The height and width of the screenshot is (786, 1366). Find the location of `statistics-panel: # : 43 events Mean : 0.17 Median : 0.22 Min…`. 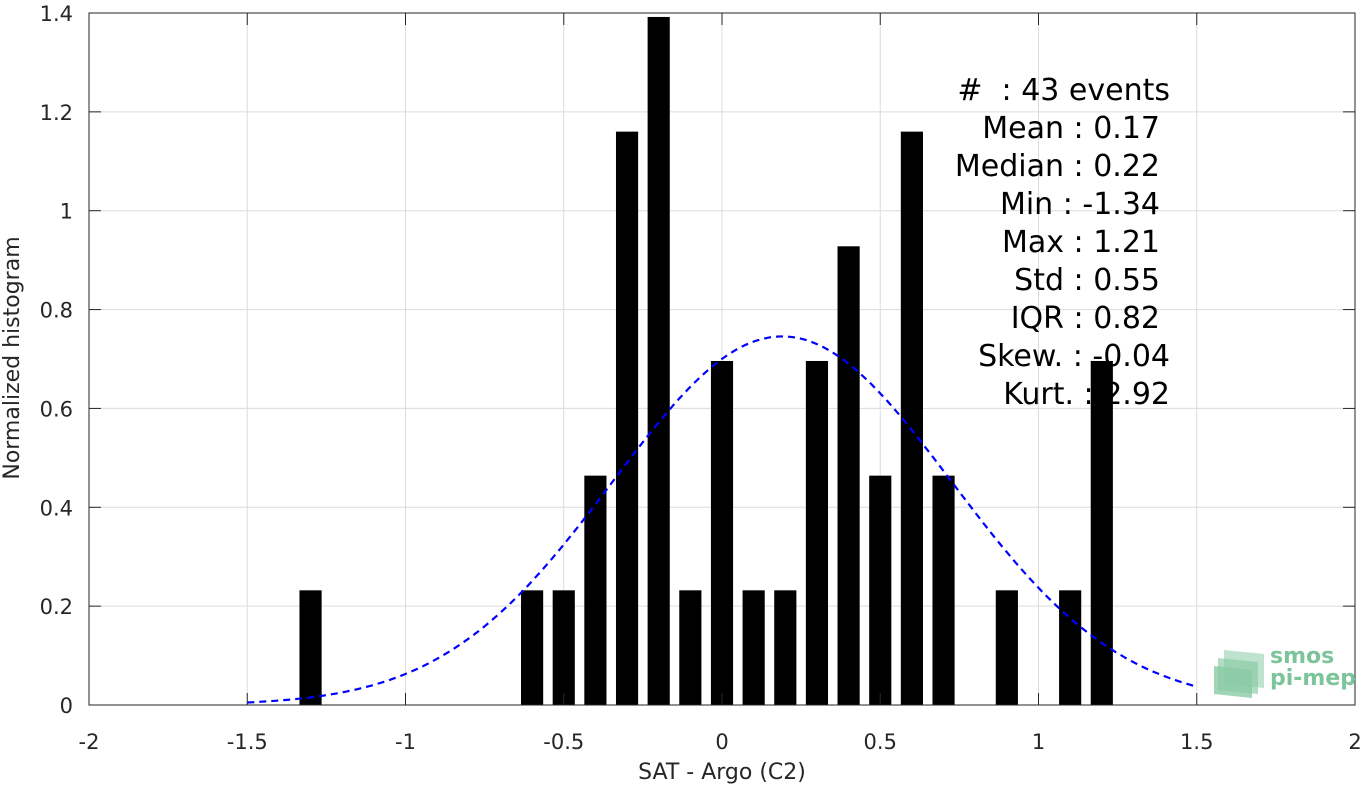

statistics-panel: # : 43 events Mean : 0.17 Median : 0.22 Min… is located at coordinates (1050, 243).